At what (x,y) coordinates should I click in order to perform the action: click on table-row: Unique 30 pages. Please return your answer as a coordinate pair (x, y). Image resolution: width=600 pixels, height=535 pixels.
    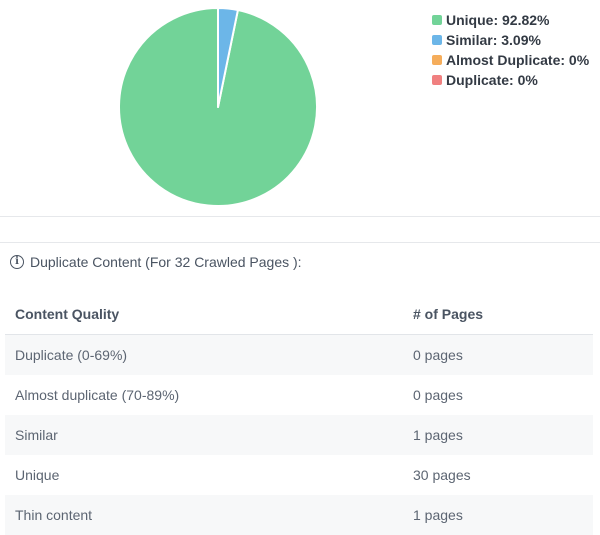
    Looking at the image, I should click on (299, 475).